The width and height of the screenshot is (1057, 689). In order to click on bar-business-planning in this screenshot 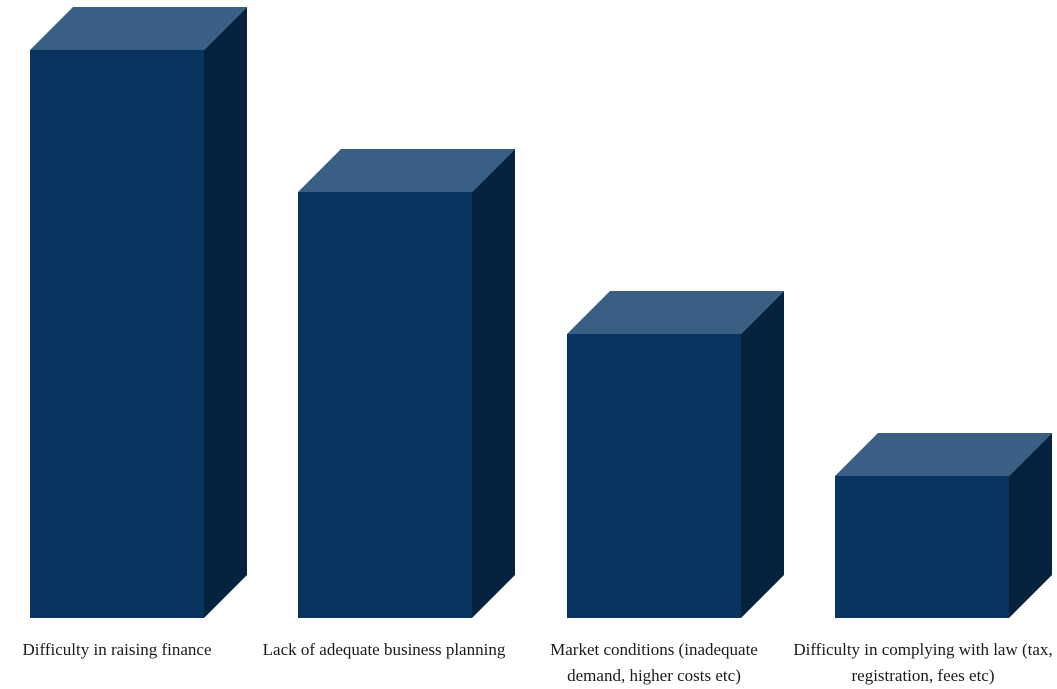, I will do `click(406, 383)`.